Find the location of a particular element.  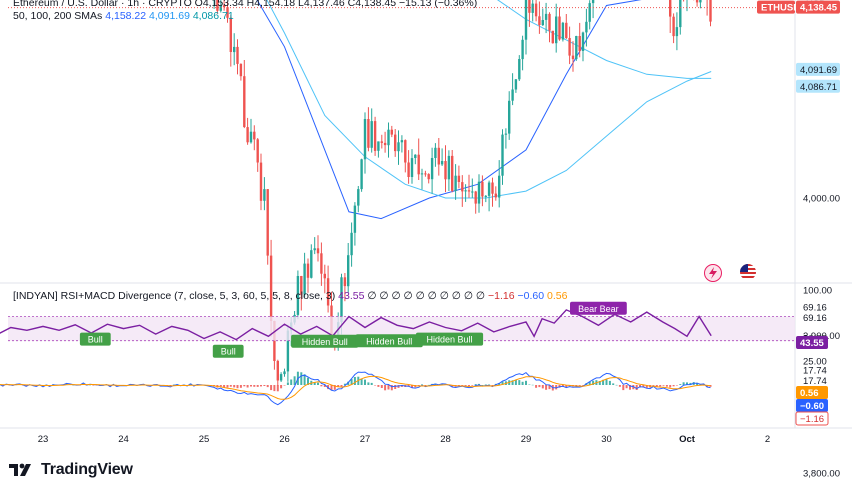

lightning-icon is located at coordinates (713, 273).